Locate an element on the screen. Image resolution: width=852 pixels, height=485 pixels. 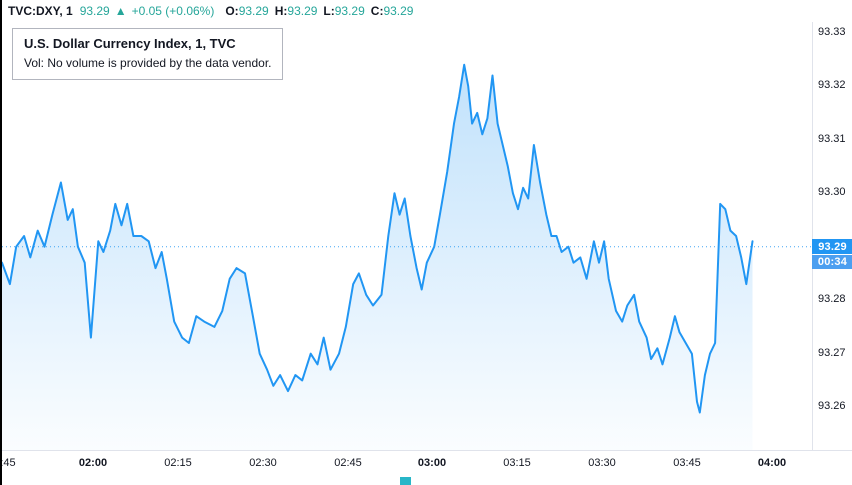
low-label: L: is located at coordinates (329, 11).